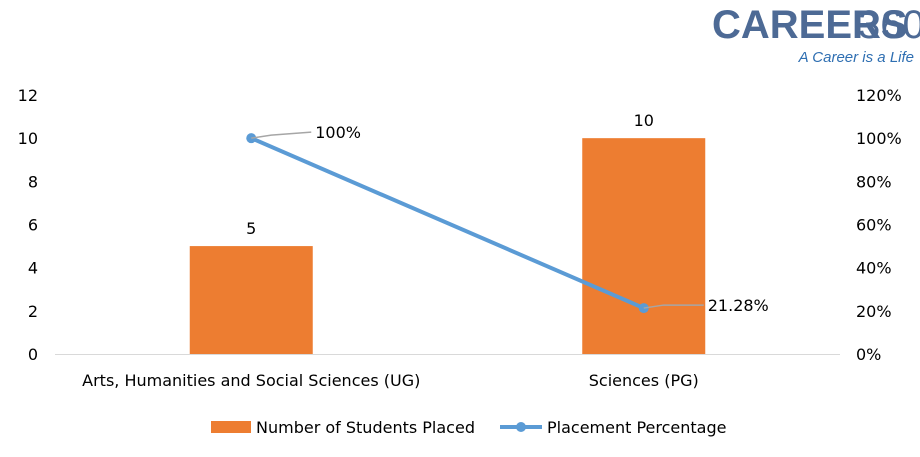  What do you see at coordinates (521, 427) in the screenshot?
I see `legend-swatch-marker` at bounding box center [521, 427].